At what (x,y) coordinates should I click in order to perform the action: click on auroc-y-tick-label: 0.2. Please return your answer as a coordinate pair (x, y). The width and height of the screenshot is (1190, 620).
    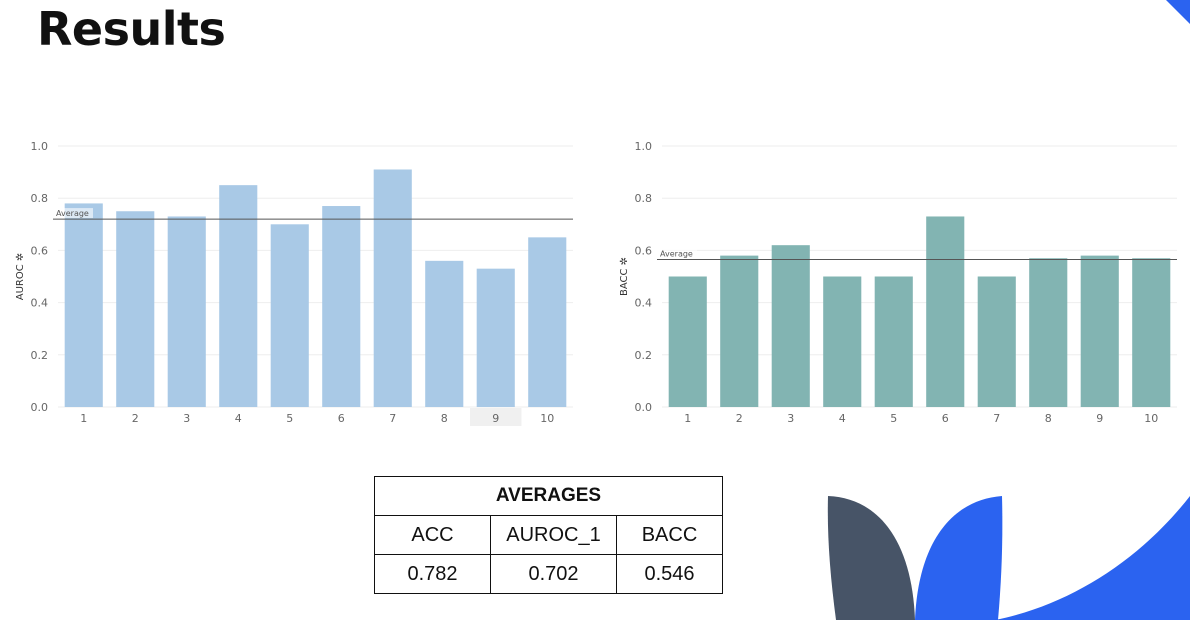
    Looking at the image, I should click on (40, 355).